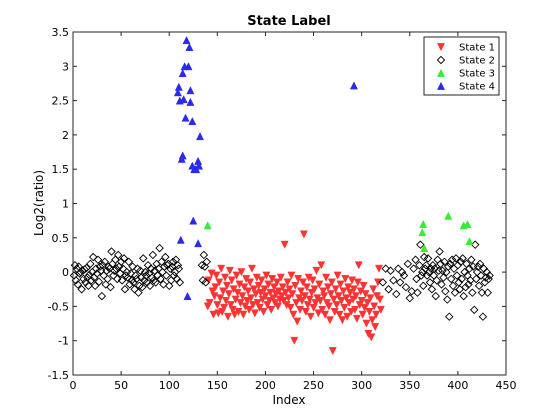 This screenshot has height=420, width=560. Describe the element at coordinates (465, 74) in the screenshot. I see `legend-entry: State 3` at that location.